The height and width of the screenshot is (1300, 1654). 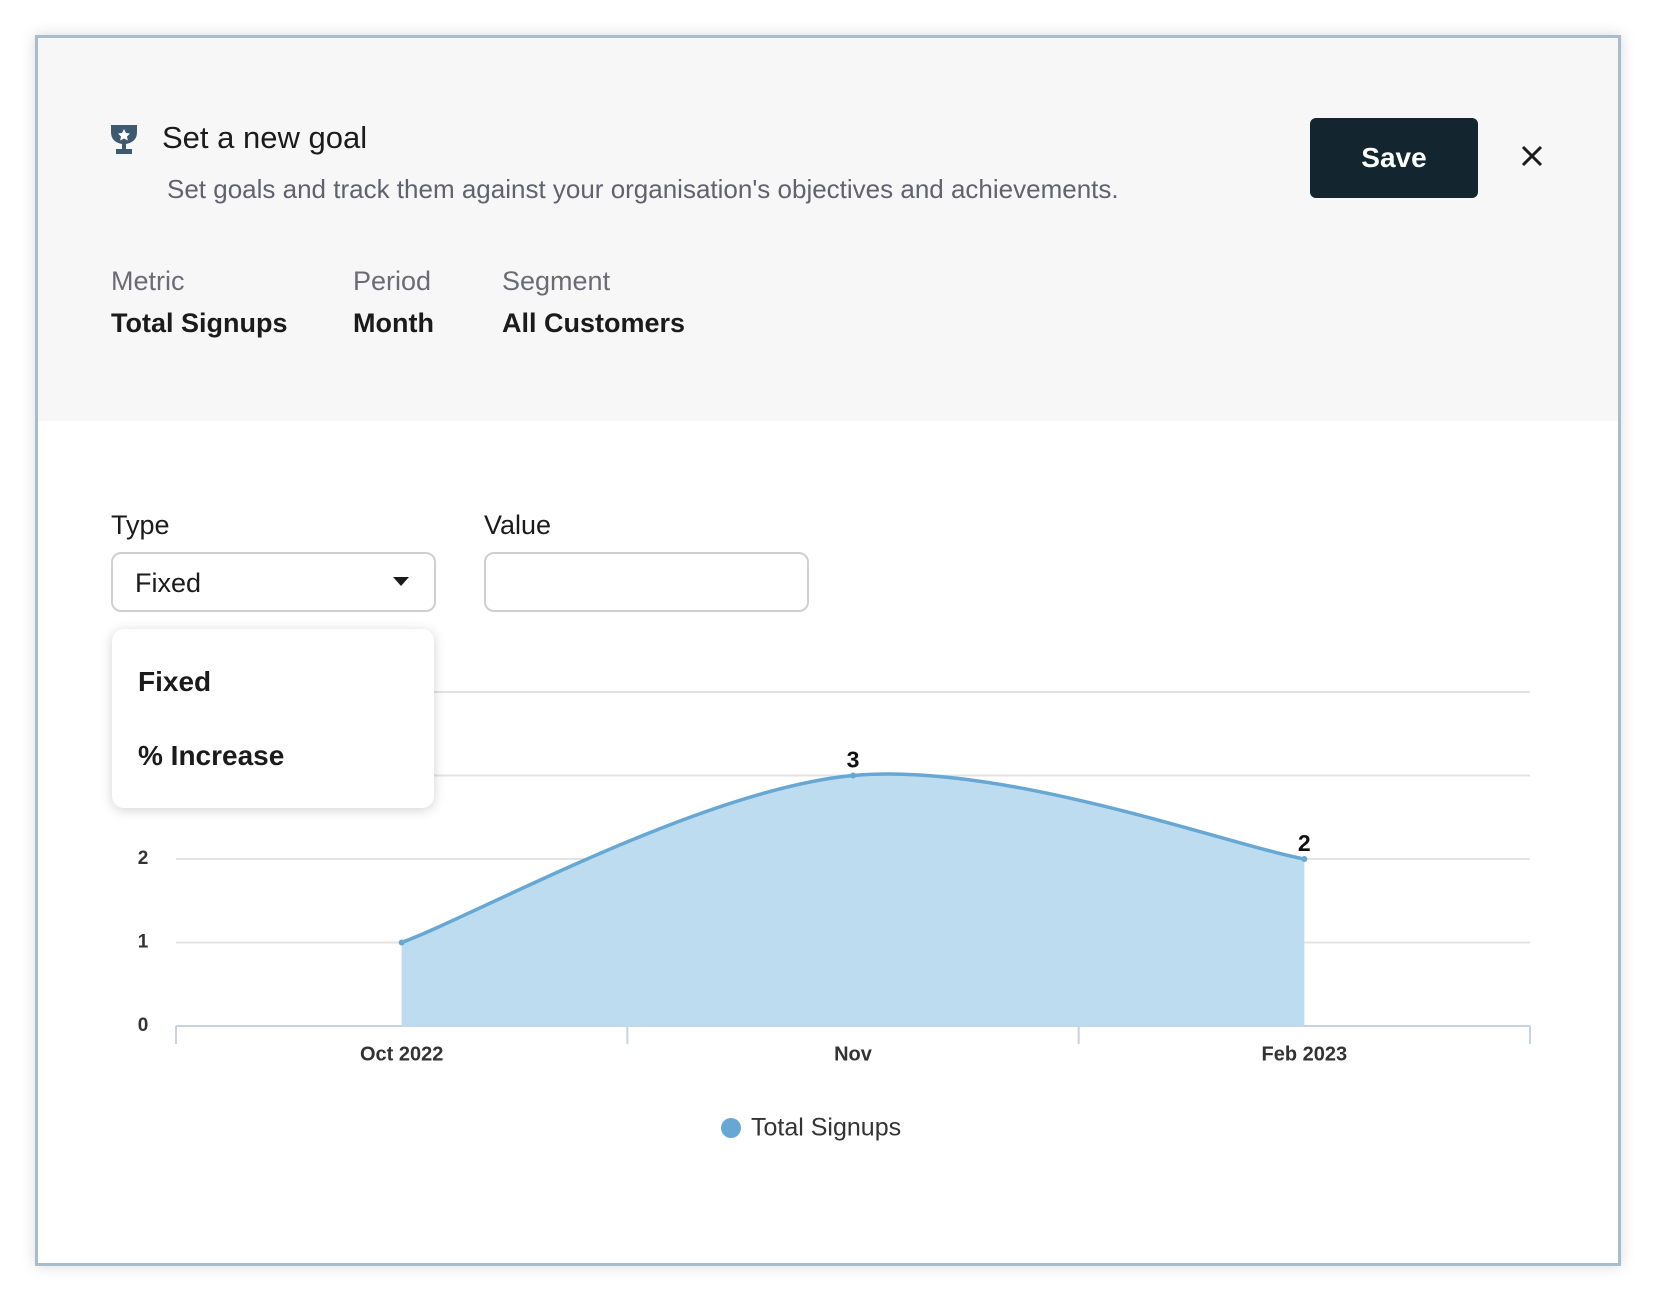 I want to click on select-value: Fixed, so click(x=168, y=583).